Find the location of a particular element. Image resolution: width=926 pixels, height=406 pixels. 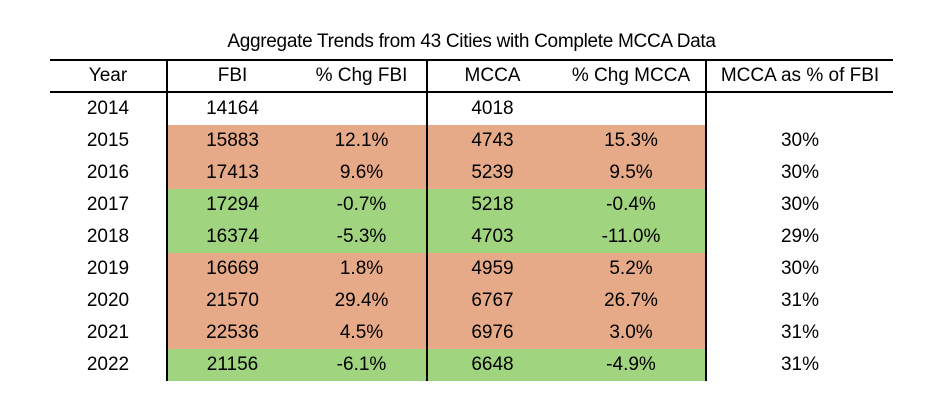

mcca-pct-cell is located at coordinates (799, 108).